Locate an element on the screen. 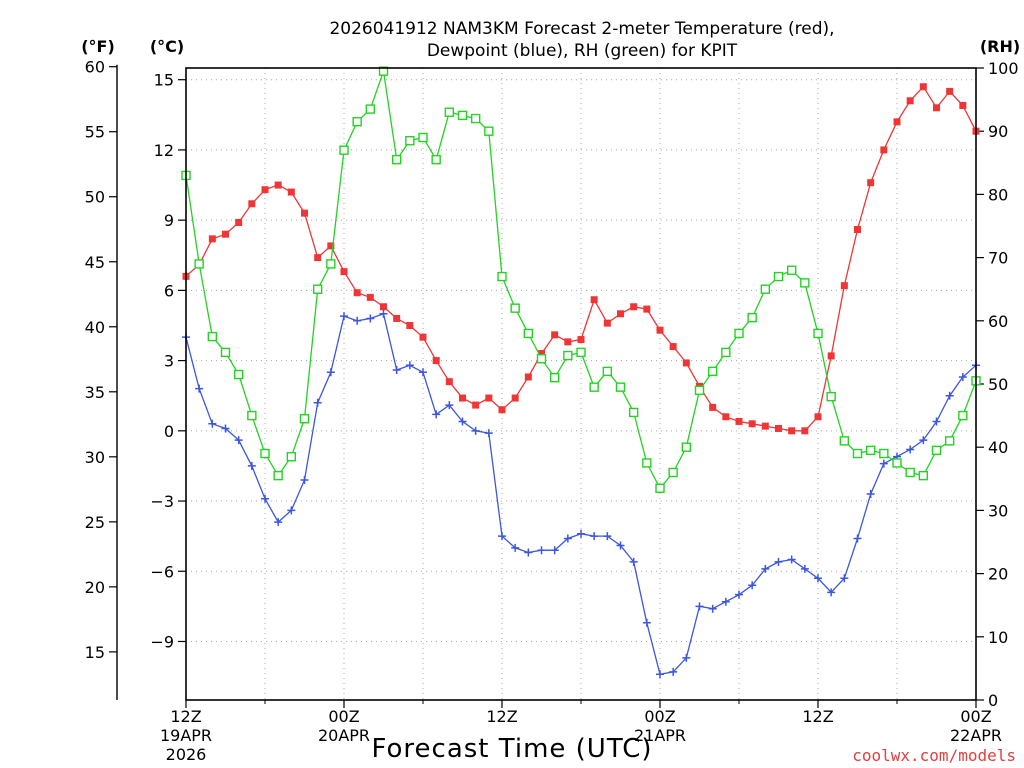 Image resolution: width=1024 pixels, height=768 pixels. fahrenheit-tick-label: 45 is located at coordinates (95, 262).